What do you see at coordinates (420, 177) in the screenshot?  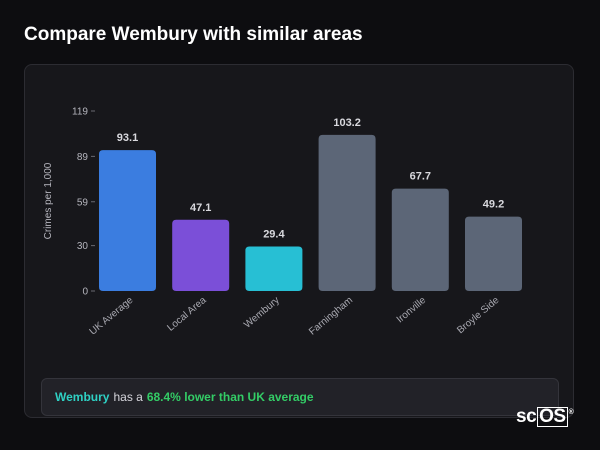 I see `bar-value-label: 67.7` at bounding box center [420, 177].